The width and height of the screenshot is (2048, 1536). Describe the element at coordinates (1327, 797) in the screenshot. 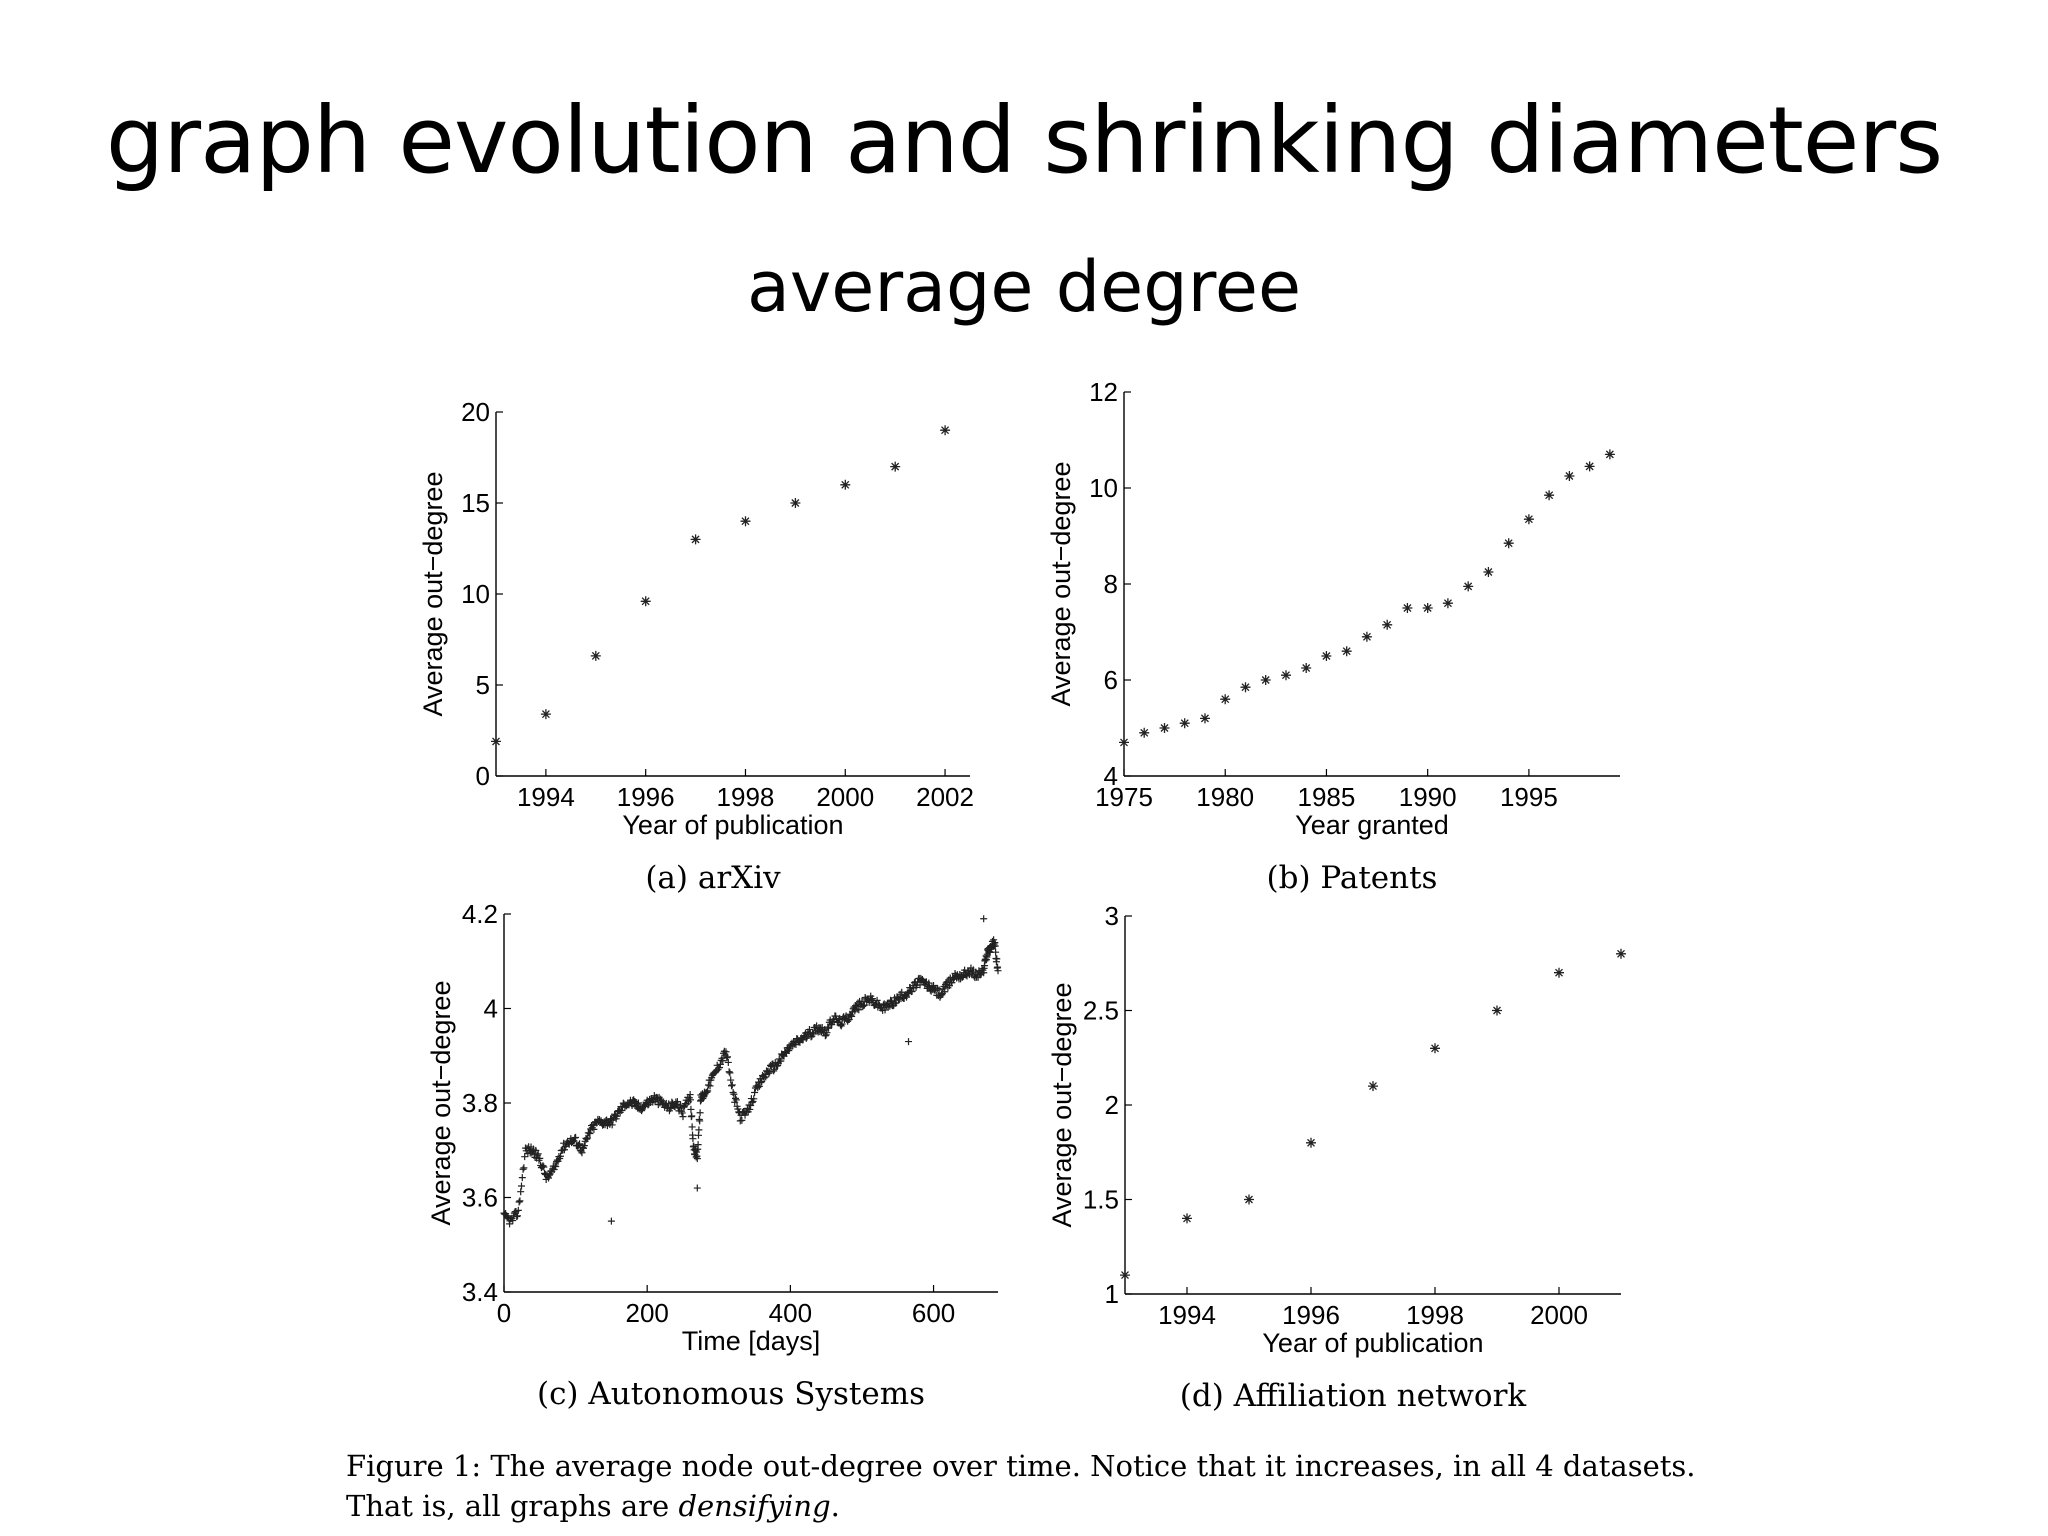

I see `x-tick-label: 1985` at that location.